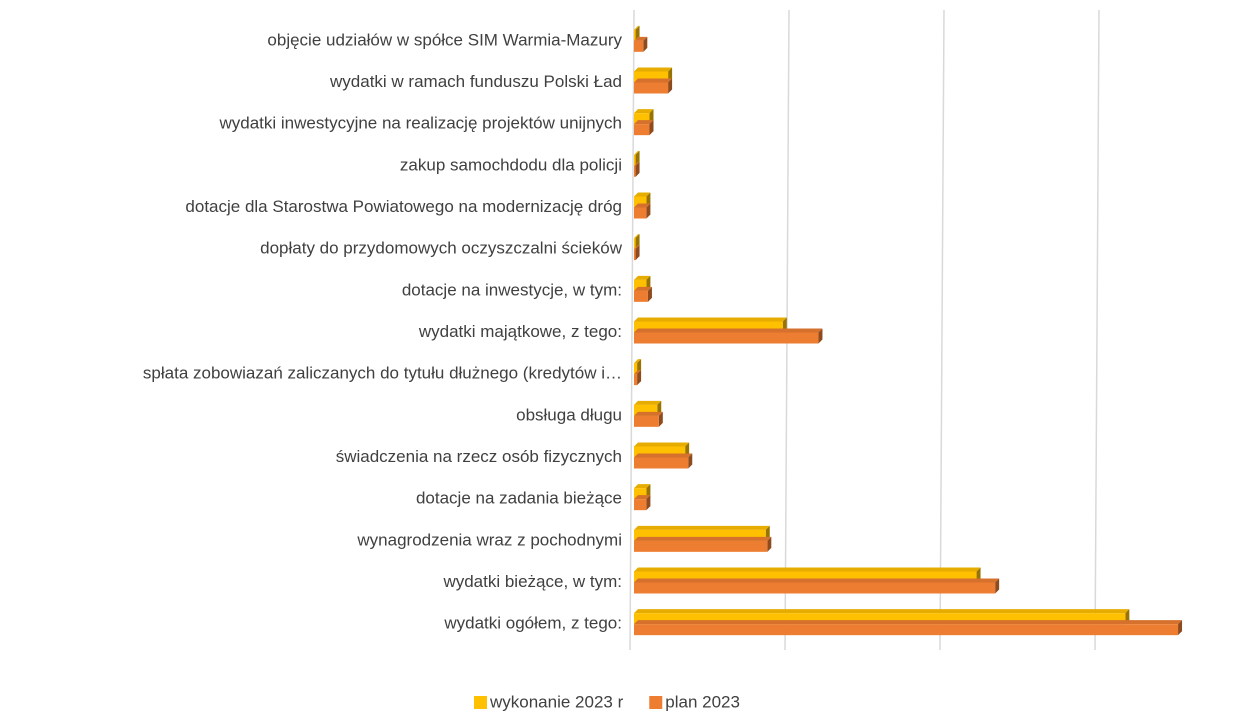 The image size is (1241, 713). I want to click on y-tick-label: wynagrodzenia wraz z pochodnymi, so click(489, 539).